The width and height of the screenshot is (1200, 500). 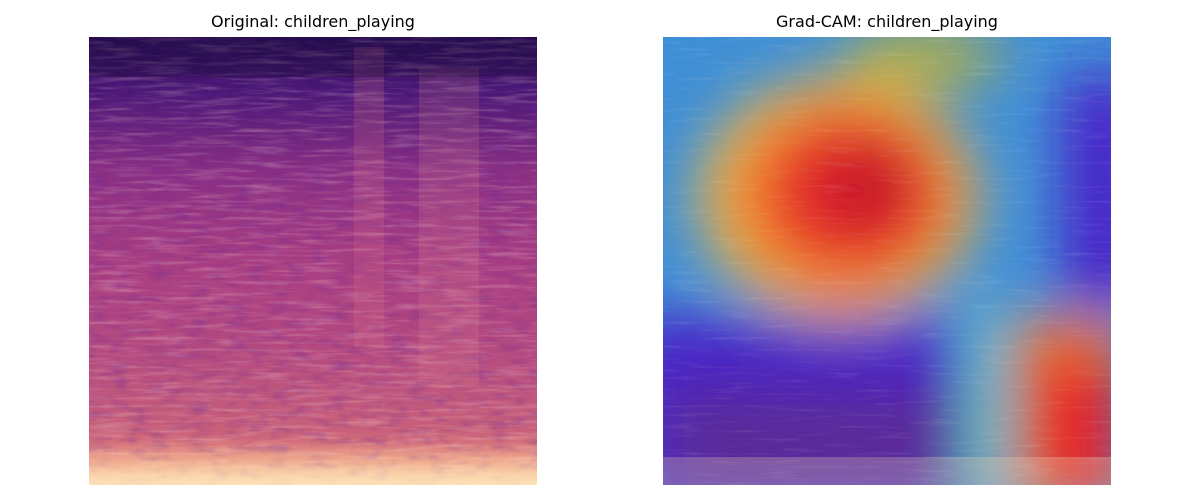 What do you see at coordinates (313, 21) in the screenshot?
I see `original-panel-title: Original: children_playing` at bounding box center [313, 21].